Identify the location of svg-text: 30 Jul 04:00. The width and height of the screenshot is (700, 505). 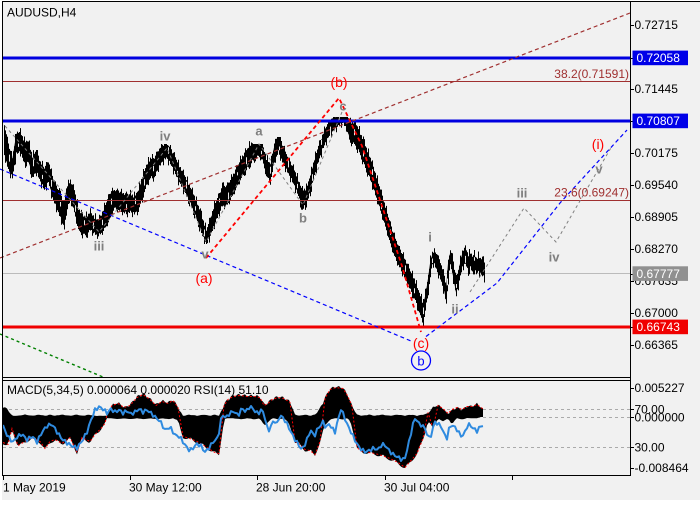
(417, 488).